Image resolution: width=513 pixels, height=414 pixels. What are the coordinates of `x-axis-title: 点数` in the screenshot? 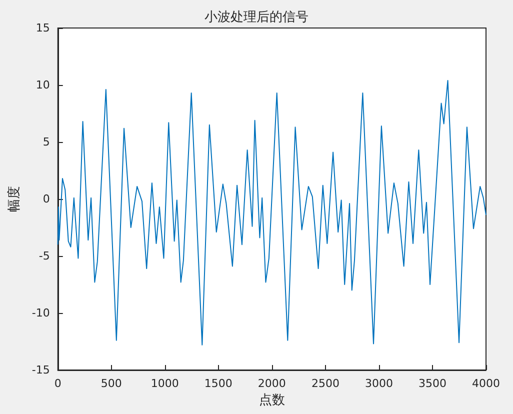 It's located at (271, 400).